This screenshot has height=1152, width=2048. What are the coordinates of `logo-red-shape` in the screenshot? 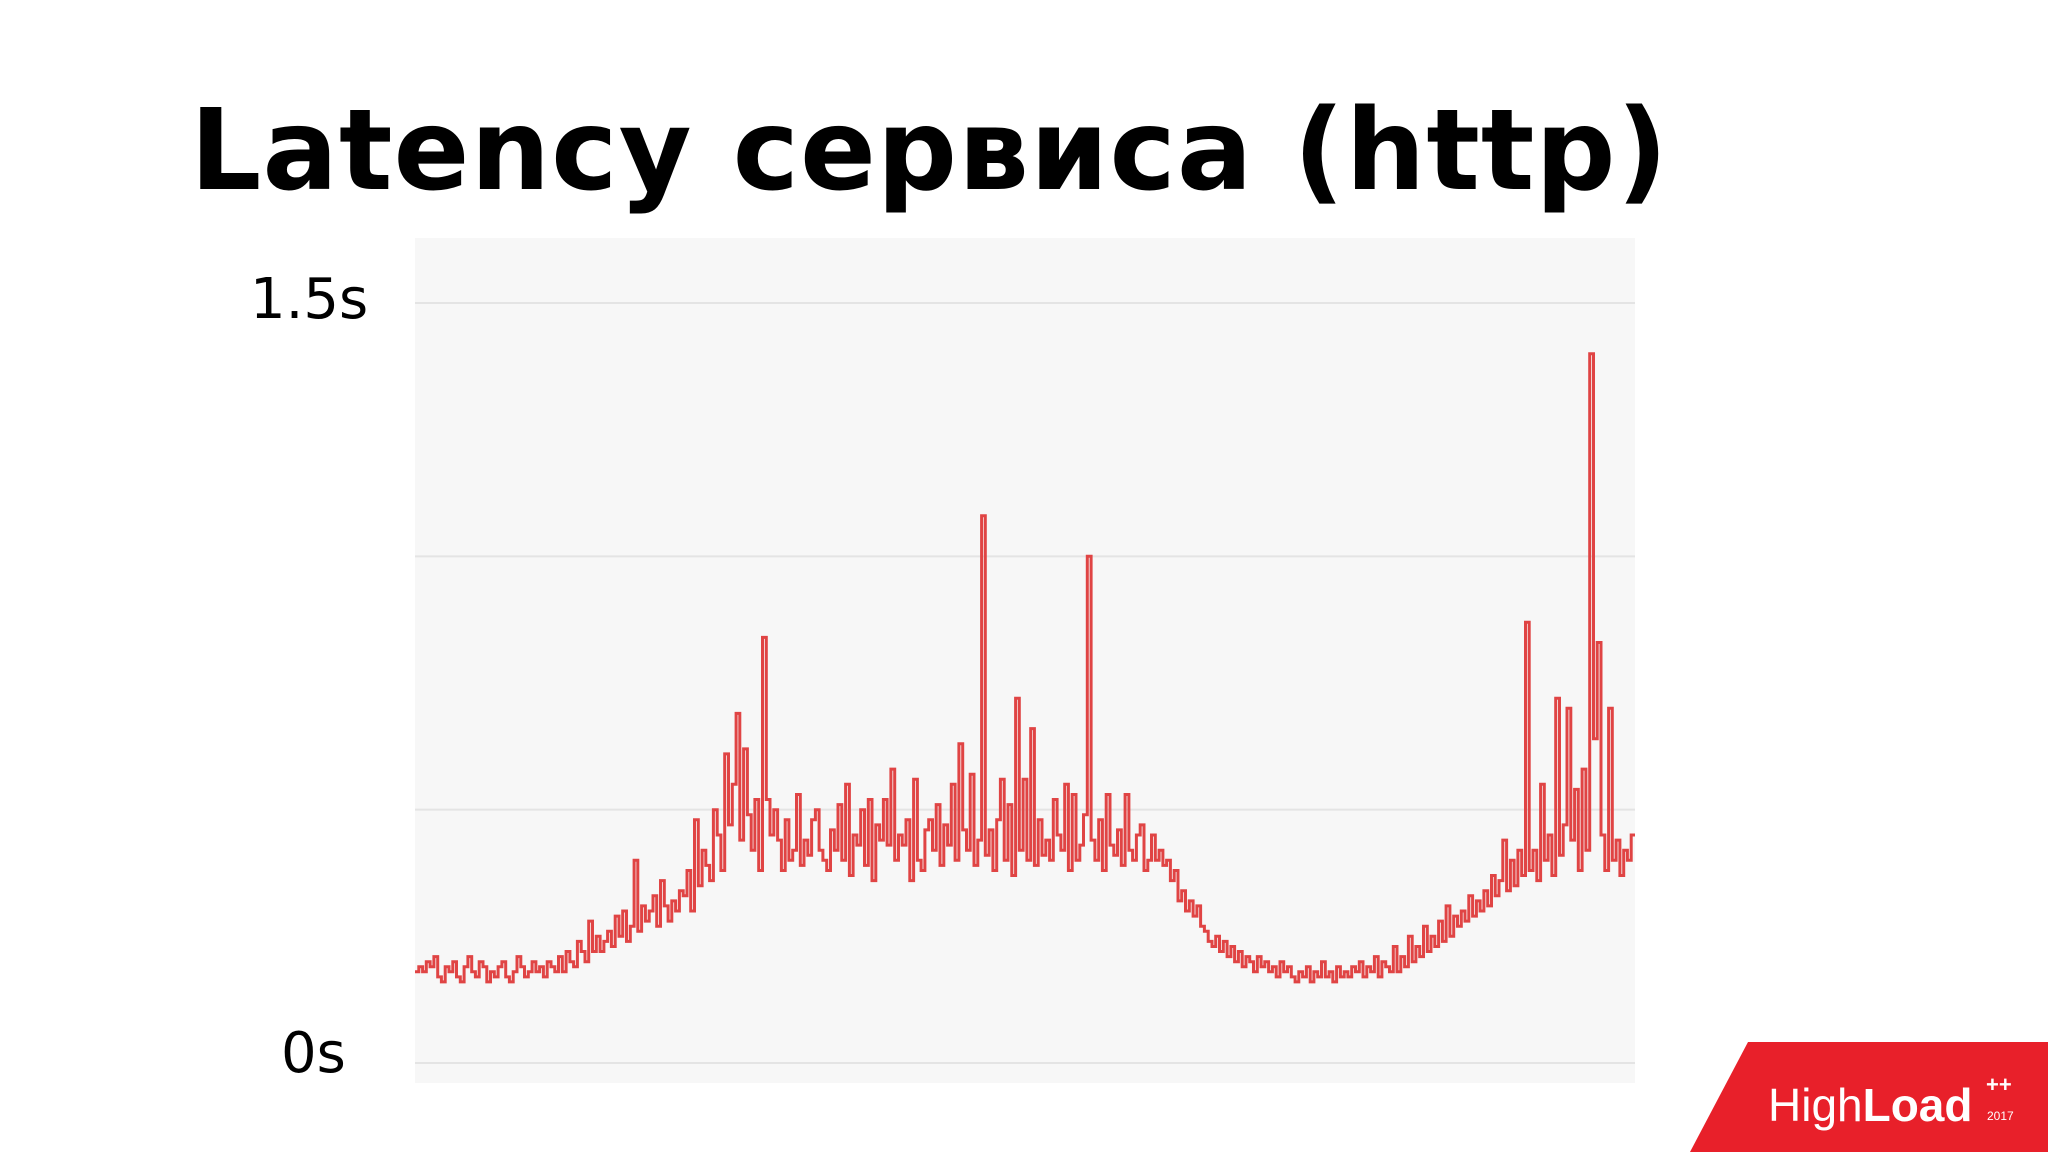 It's located at (1869, 1097).